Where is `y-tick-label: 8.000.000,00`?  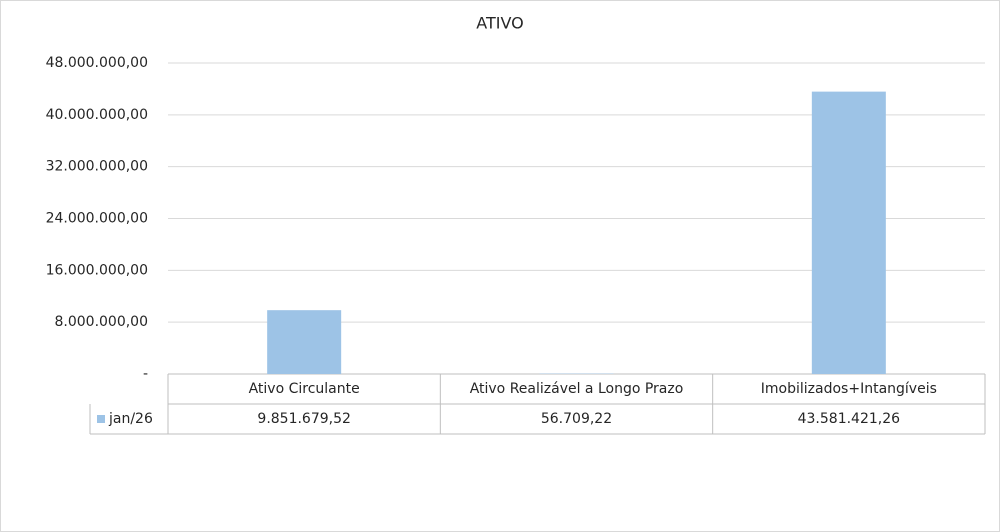 y-tick-label: 8.000.000,00 is located at coordinates (101, 322).